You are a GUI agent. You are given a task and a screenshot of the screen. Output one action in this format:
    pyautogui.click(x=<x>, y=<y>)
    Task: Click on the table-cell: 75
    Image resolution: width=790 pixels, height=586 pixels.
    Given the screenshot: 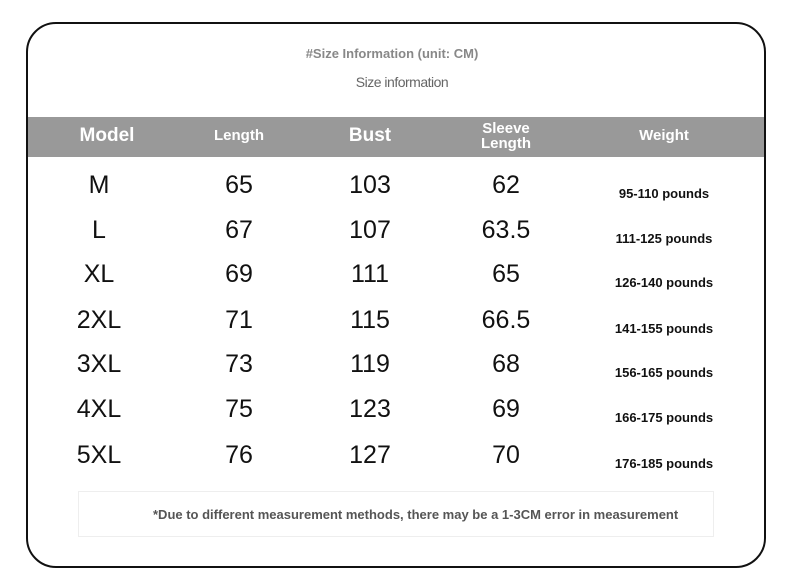 What is the action you would take?
    pyautogui.click(x=239, y=409)
    